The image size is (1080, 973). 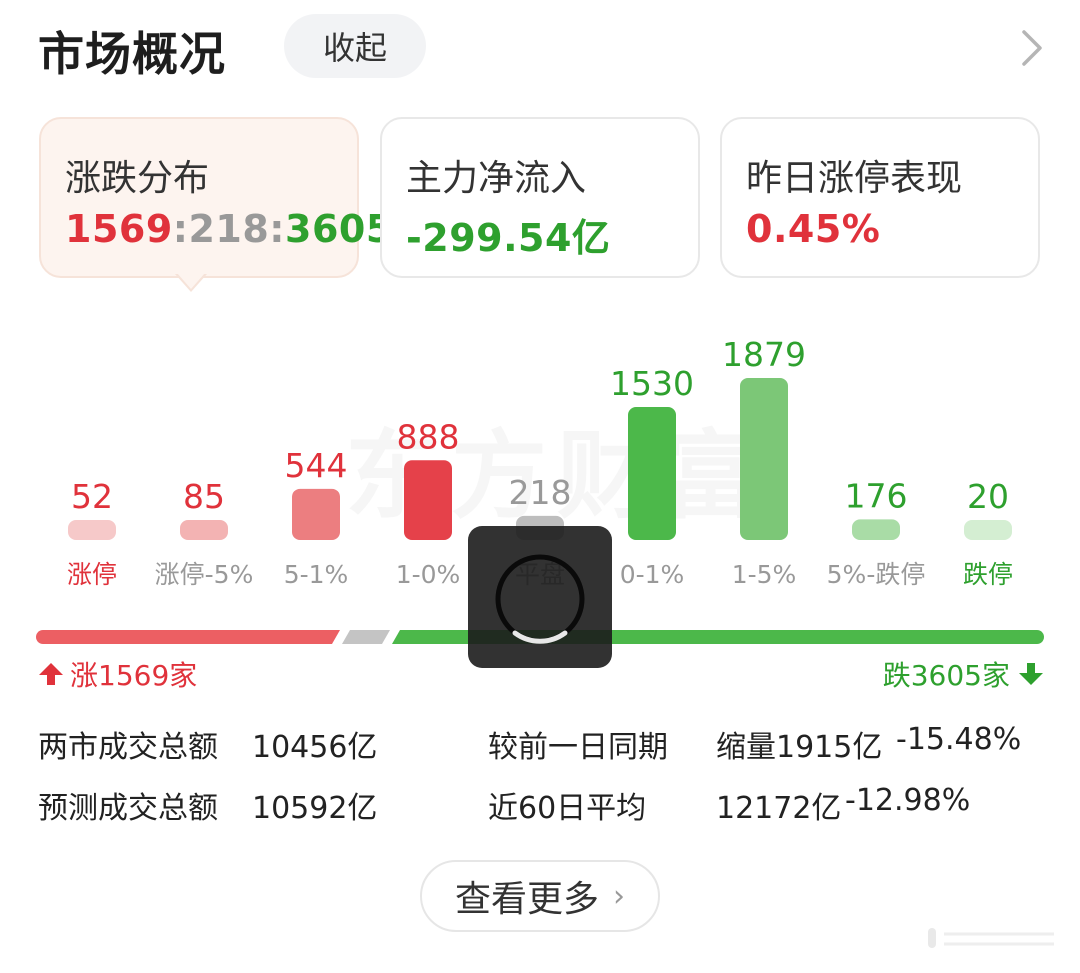 I want to click on card-label: 涨跌分布, so click(x=137, y=178).